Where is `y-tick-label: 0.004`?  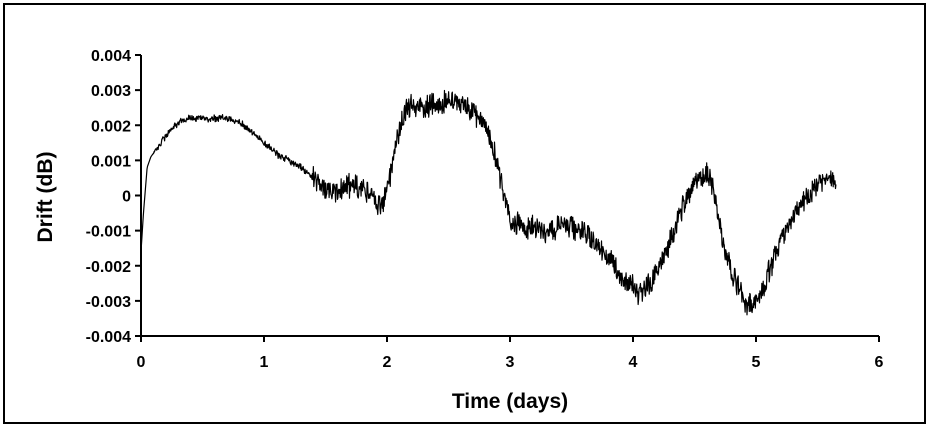 y-tick-label: 0.004 is located at coordinates (111, 56).